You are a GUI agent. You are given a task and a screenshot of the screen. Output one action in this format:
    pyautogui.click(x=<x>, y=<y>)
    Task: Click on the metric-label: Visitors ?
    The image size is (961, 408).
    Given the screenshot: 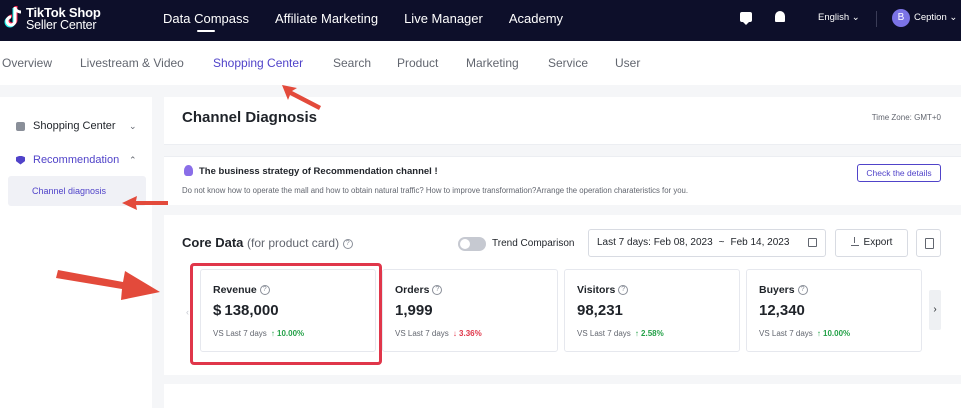 What is the action you would take?
    pyautogui.click(x=603, y=290)
    